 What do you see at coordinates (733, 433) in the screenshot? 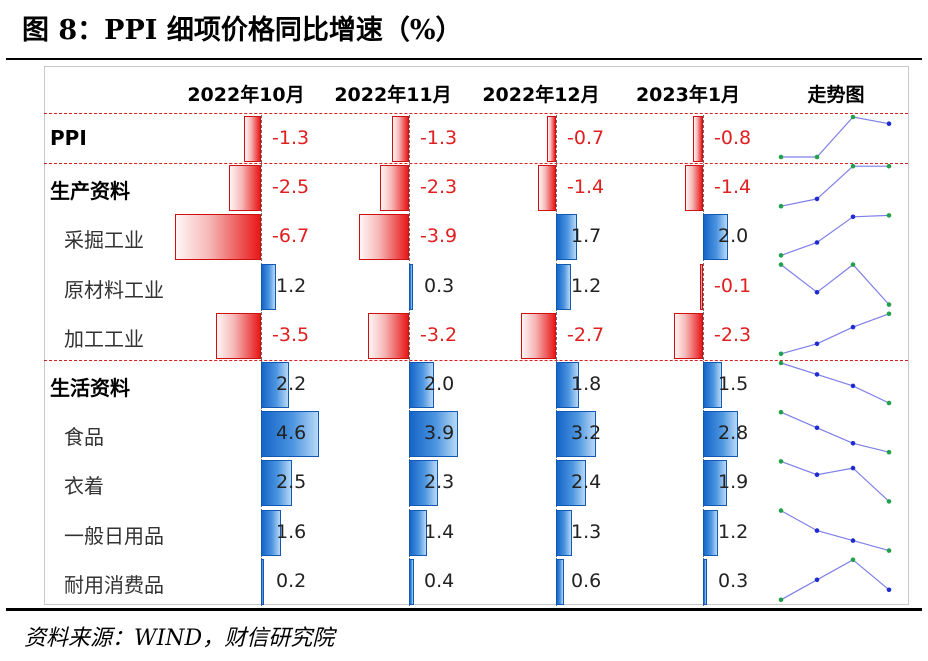
I see `value-label: 2.8` at bounding box center [733, 433].